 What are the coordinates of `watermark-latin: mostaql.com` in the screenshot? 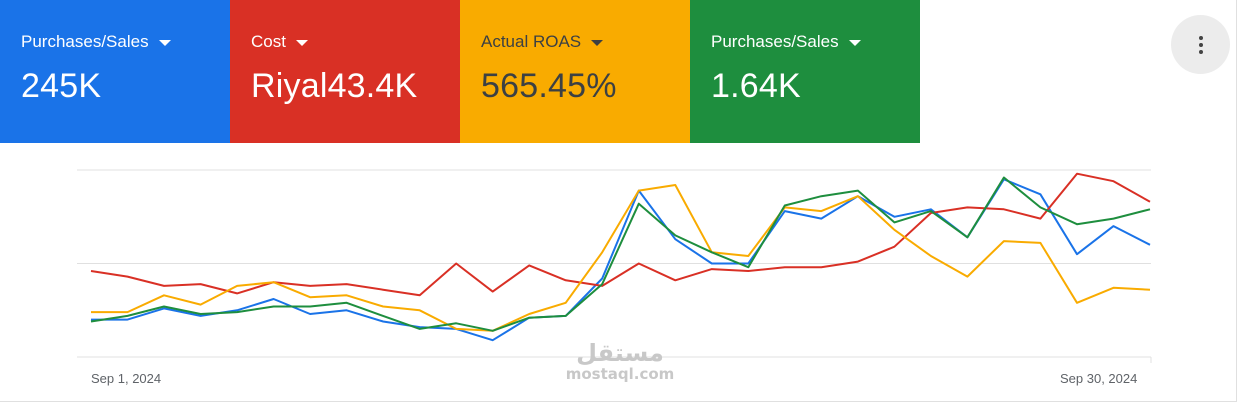 It's located at (620, 374).